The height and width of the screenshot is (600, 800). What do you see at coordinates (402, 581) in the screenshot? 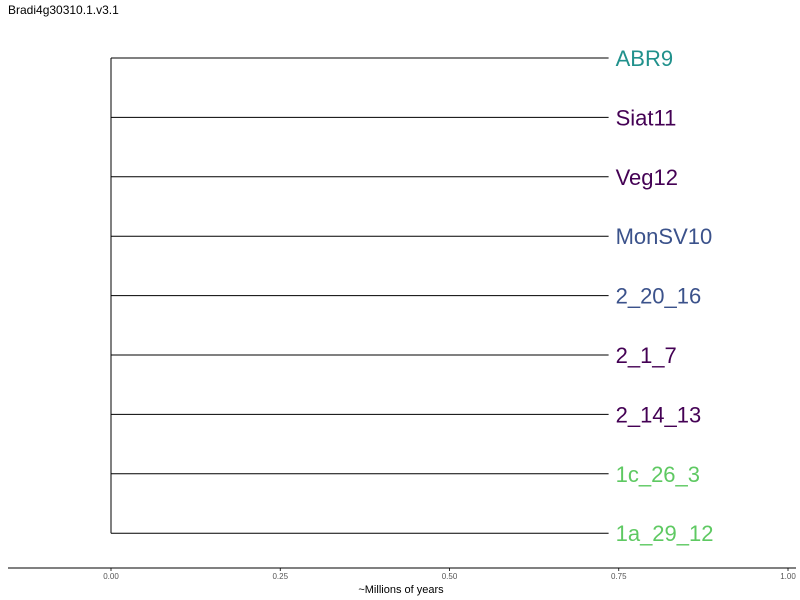
I see `x-axis: 0.00 0.25 0.50 0.75 1.00 ~Millions of years` at bounding box center [402, 581].